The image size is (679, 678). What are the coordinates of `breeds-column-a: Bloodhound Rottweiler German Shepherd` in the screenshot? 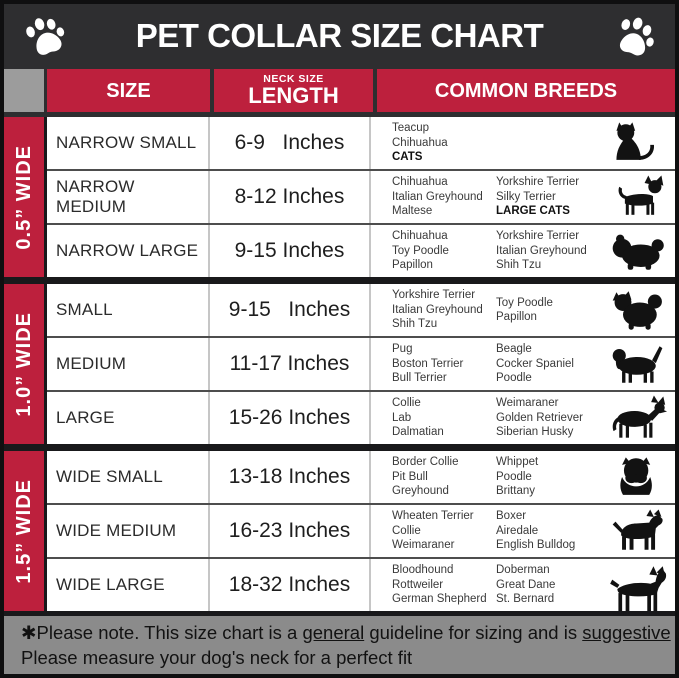 It's located at (444, 585).